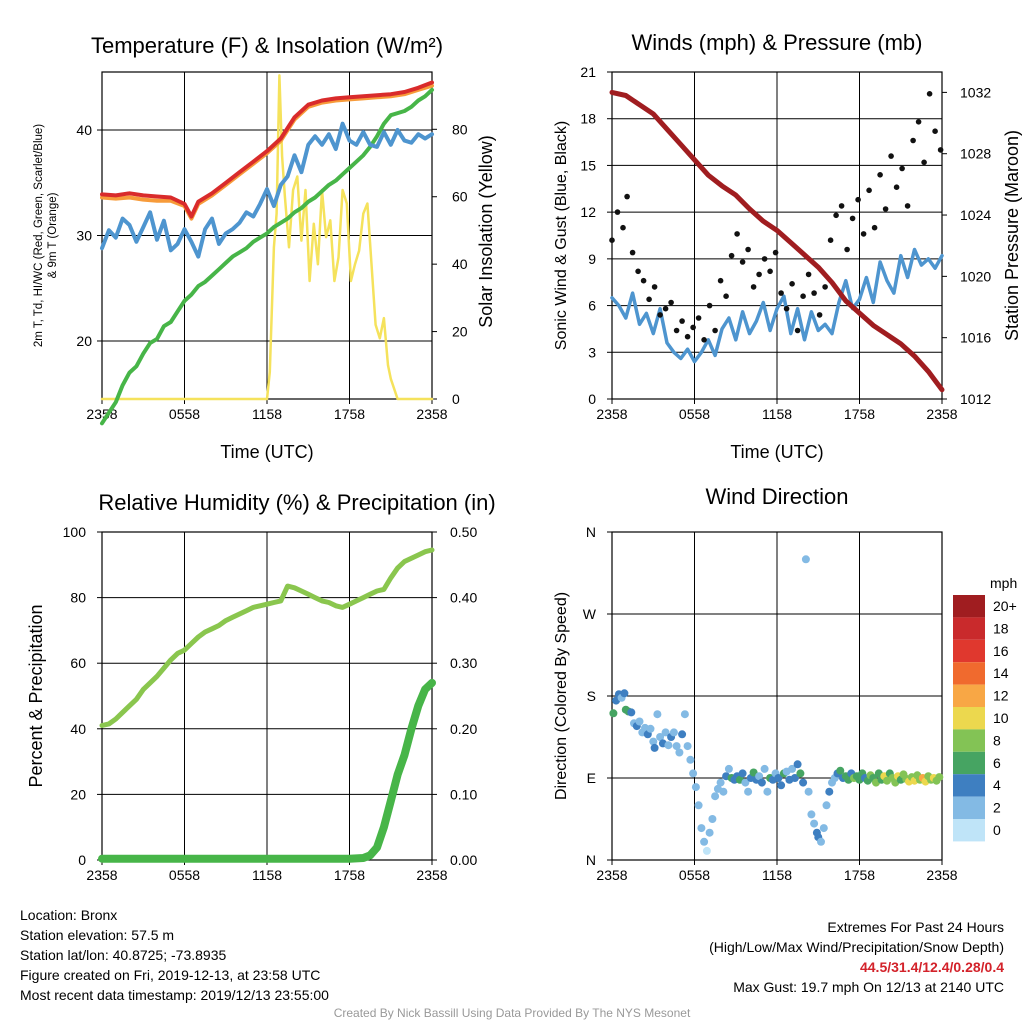 The image size is (1024, 1024). Describe the element at coordinates (997, 763) in the screenshot. I see `legend-label: 6` at that location.